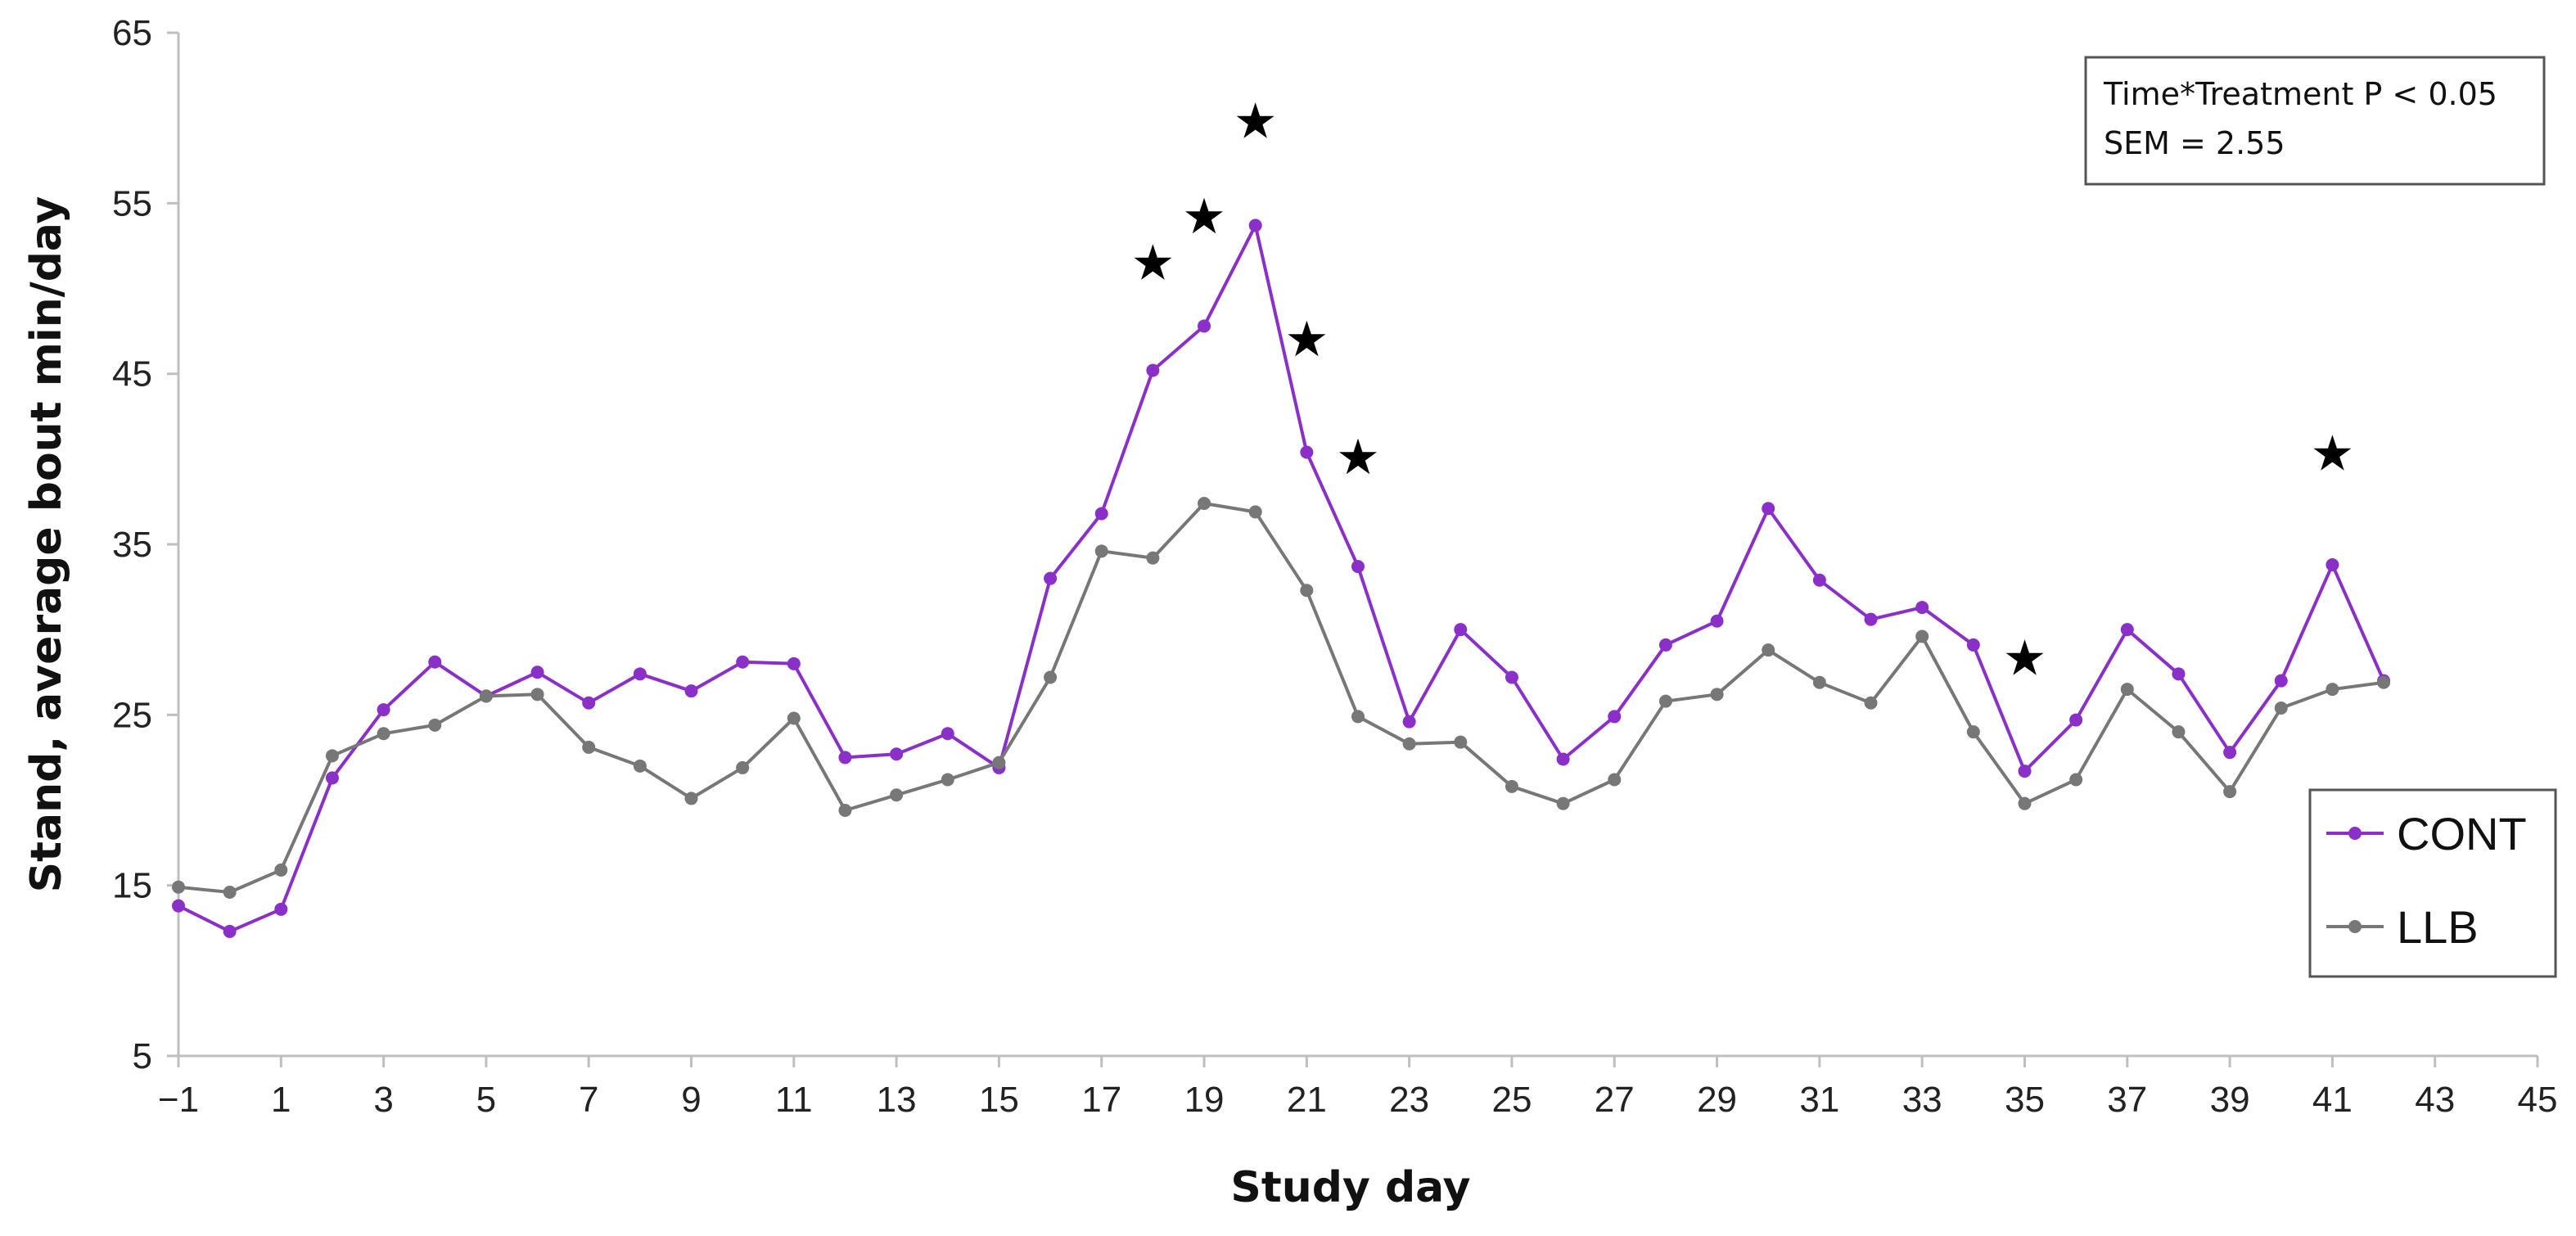 The width and height of the screenshot is (2576, 1236). I want to click on annotation-box-frame, so click(2315, 121).